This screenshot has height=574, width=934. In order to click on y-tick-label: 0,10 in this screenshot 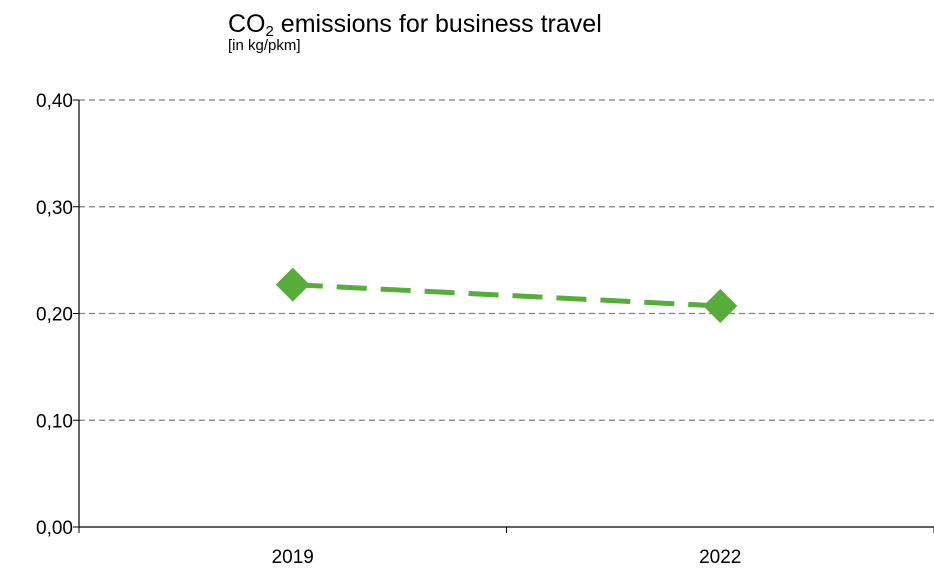, I will do `click(54, 421)`.